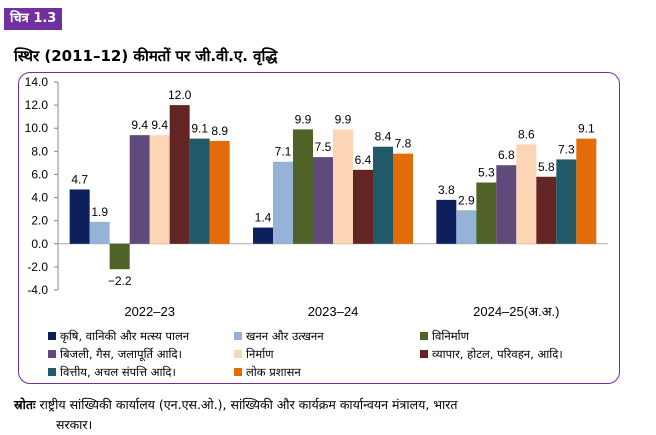 This screenshot has width=656, height=435. Describe the element at coordinates (506, 155) in the screenshot. I see `bar-value-label: 6.8` at that location.